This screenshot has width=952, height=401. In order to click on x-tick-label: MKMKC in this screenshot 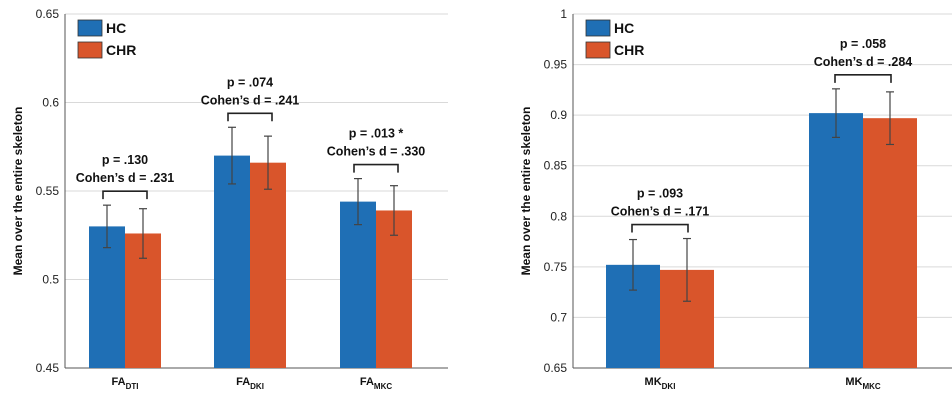, I will do `click(863, 383)`.